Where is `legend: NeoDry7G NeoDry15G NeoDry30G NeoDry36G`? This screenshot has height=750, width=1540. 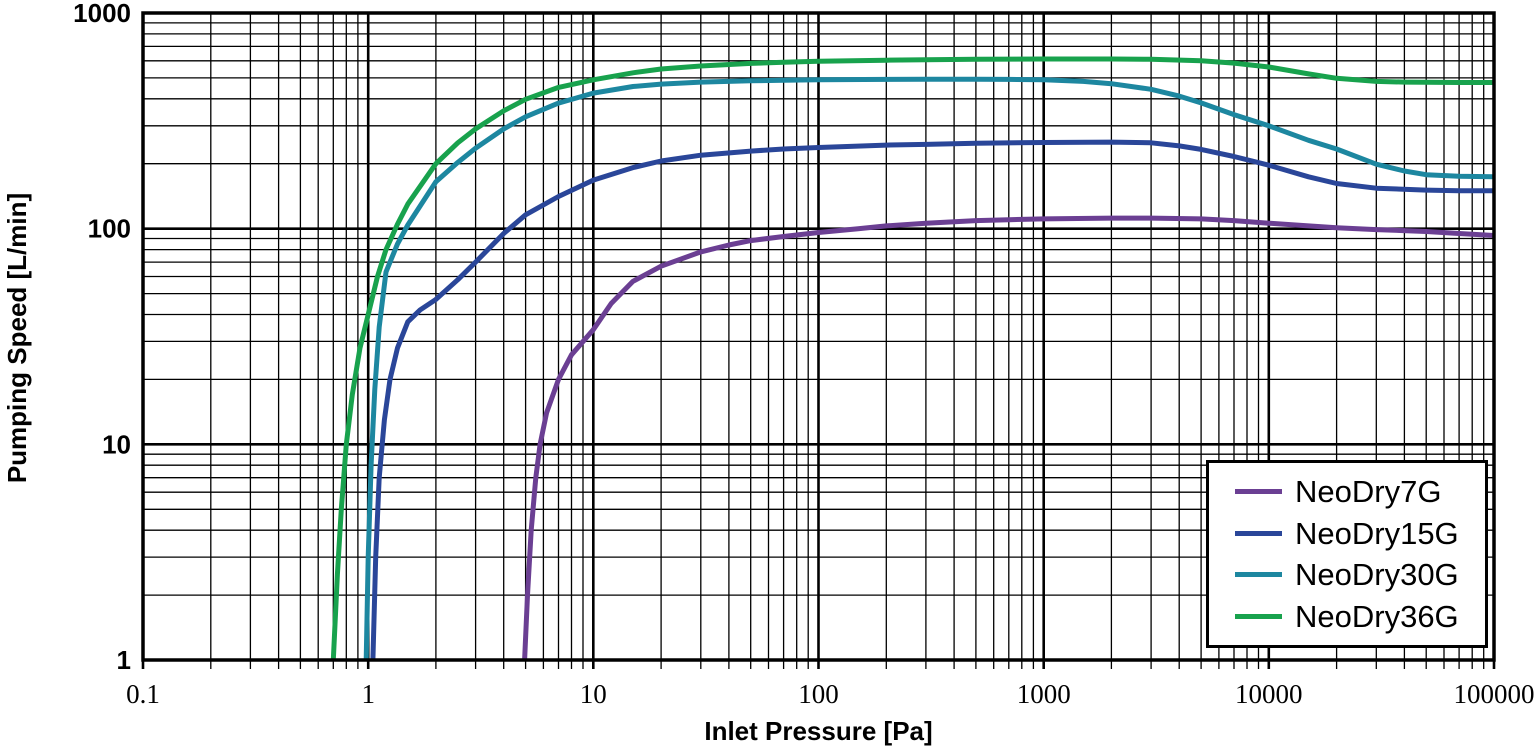 legend: NeoDry7G NeoDry15G NeoDry30G NeoDry36G is located at coordinates (1347, 554).